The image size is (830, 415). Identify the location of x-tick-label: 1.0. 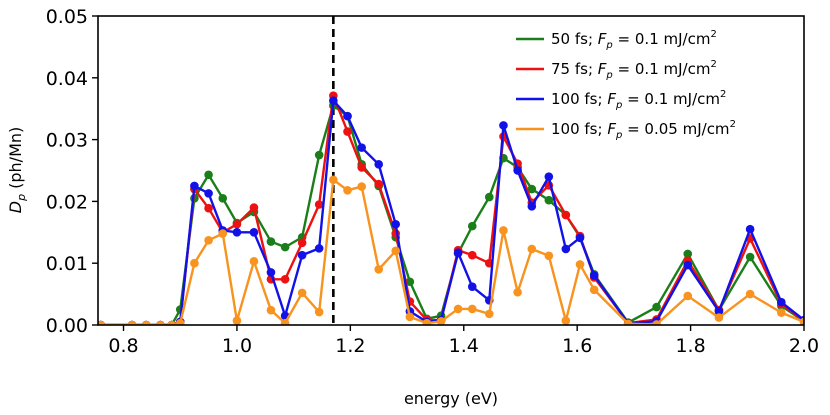
(237, 346).